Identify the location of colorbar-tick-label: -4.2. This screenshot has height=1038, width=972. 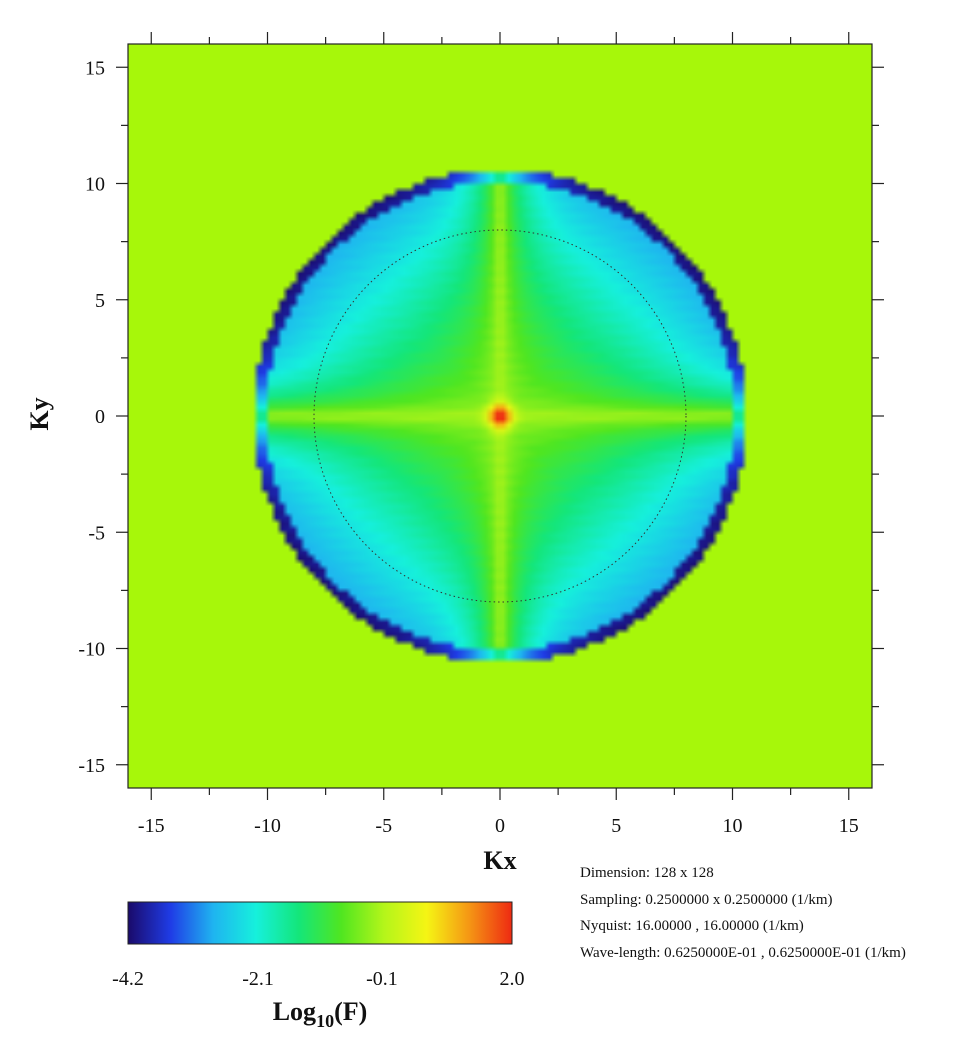
(128, 979).